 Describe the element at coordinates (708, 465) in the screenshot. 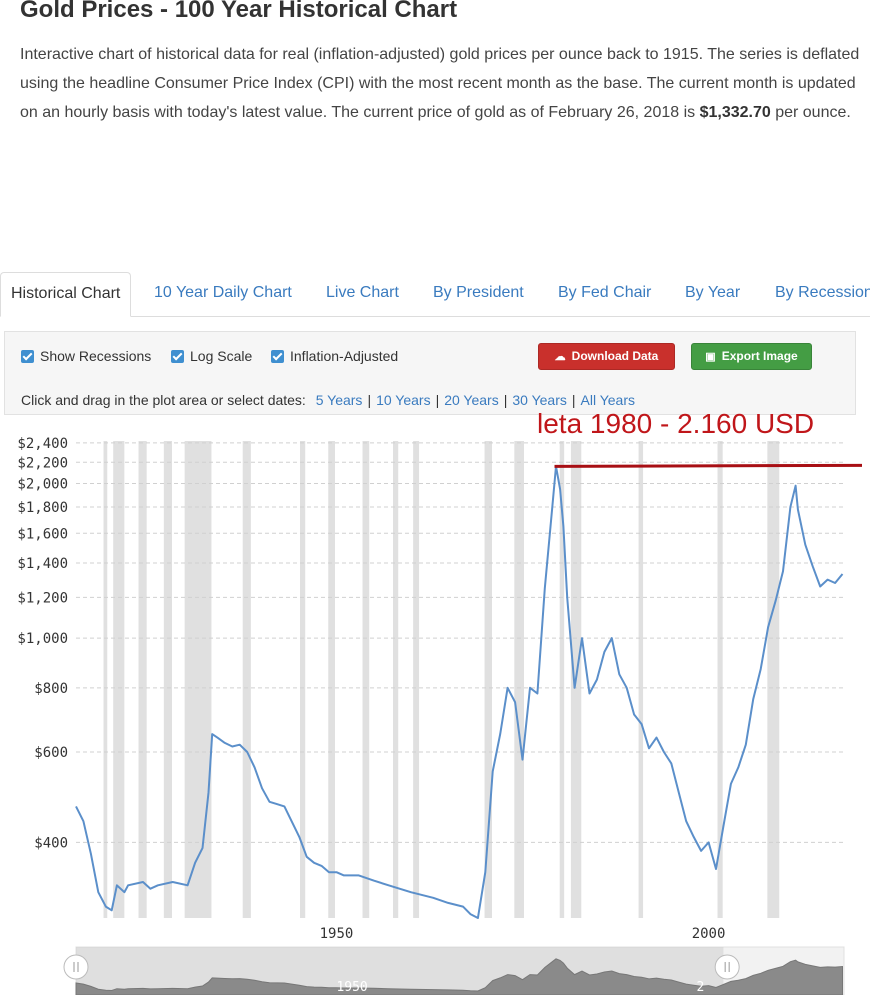

I see `annotation-line` at that location.